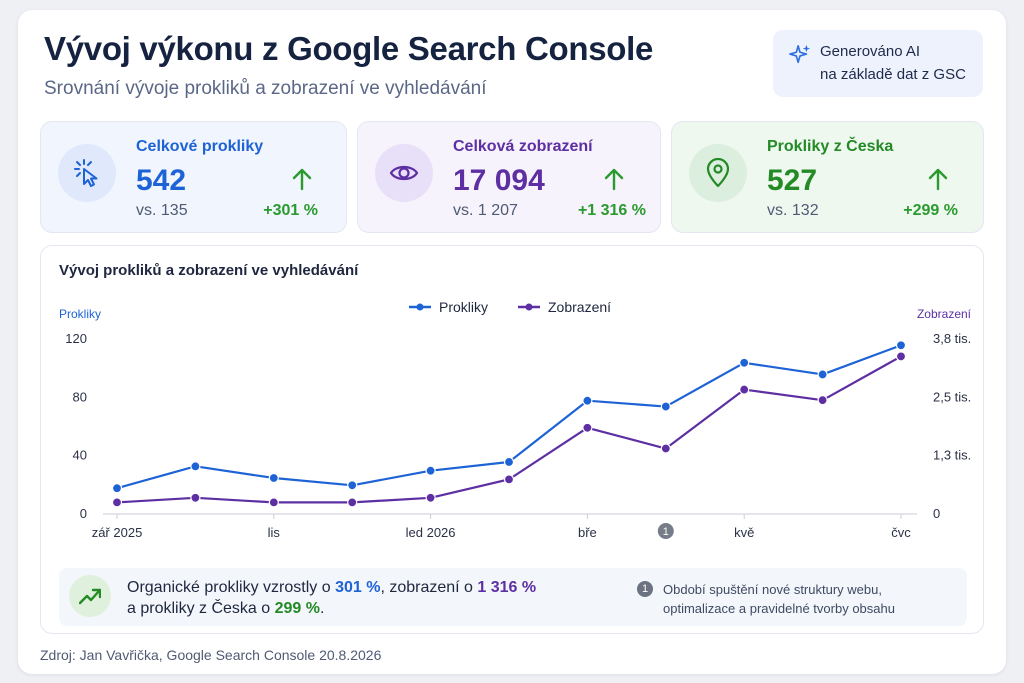 This screenshot has height=683, width=1024. I want to click on summary-impressions: 1 316 %, so click(507, 587).